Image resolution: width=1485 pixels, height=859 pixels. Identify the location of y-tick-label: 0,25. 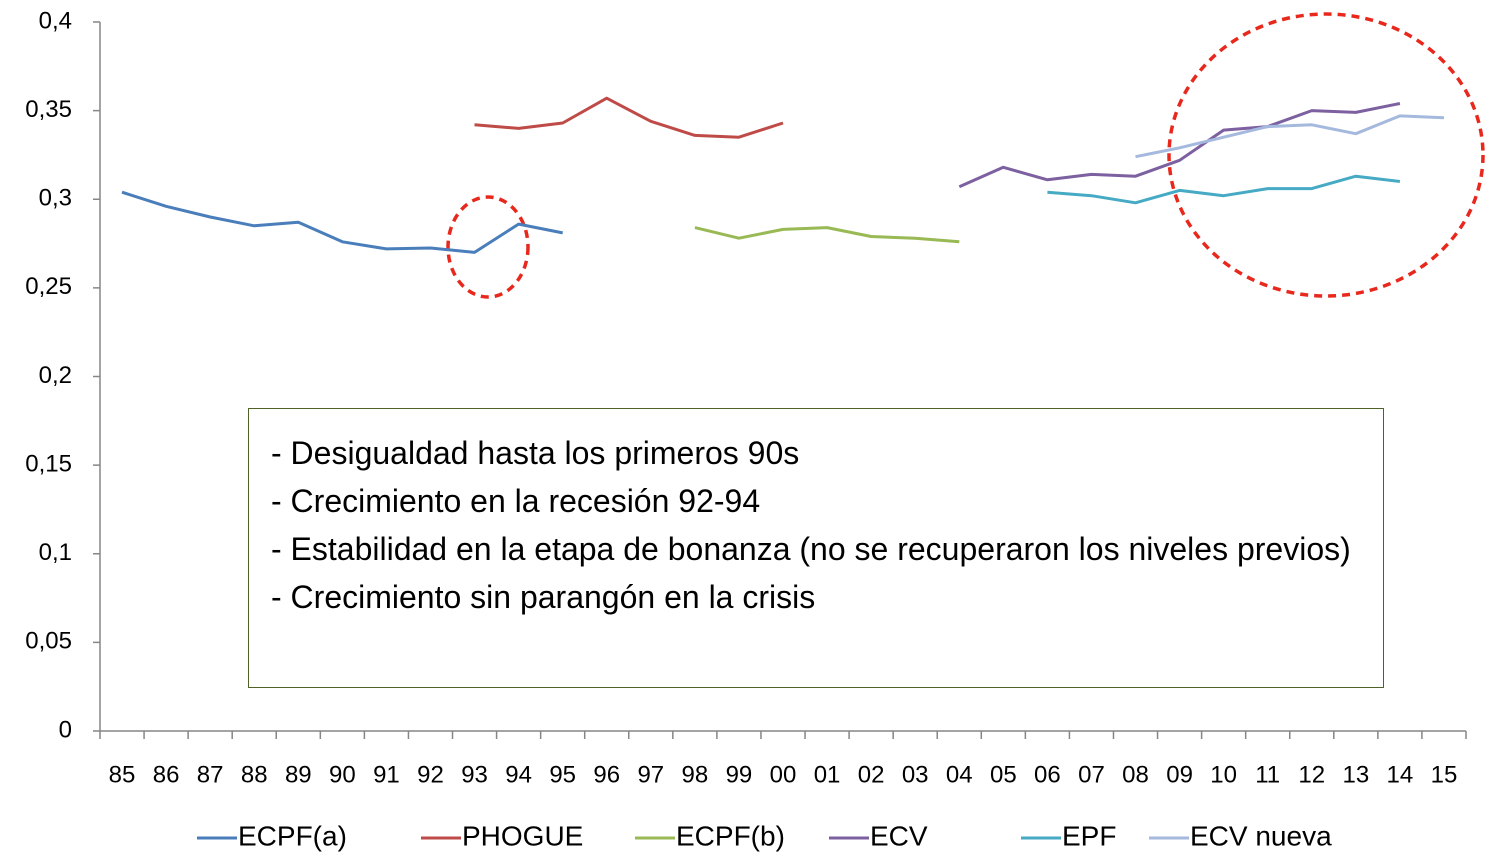
(48, 286).